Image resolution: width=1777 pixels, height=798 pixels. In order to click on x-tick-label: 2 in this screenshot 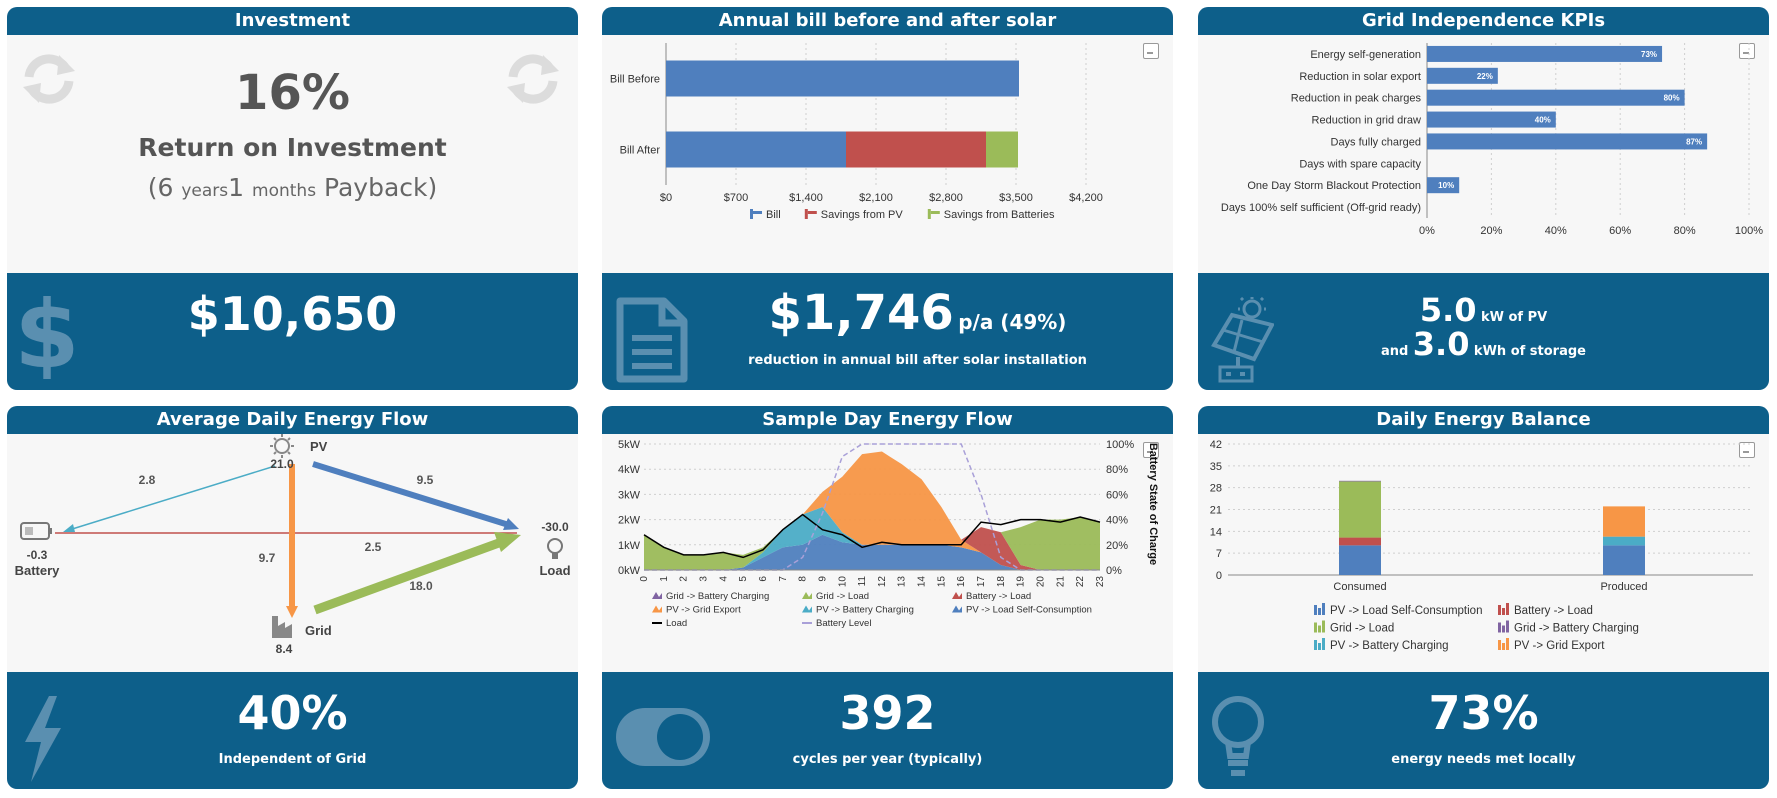, I will do `click(684, 579)`.